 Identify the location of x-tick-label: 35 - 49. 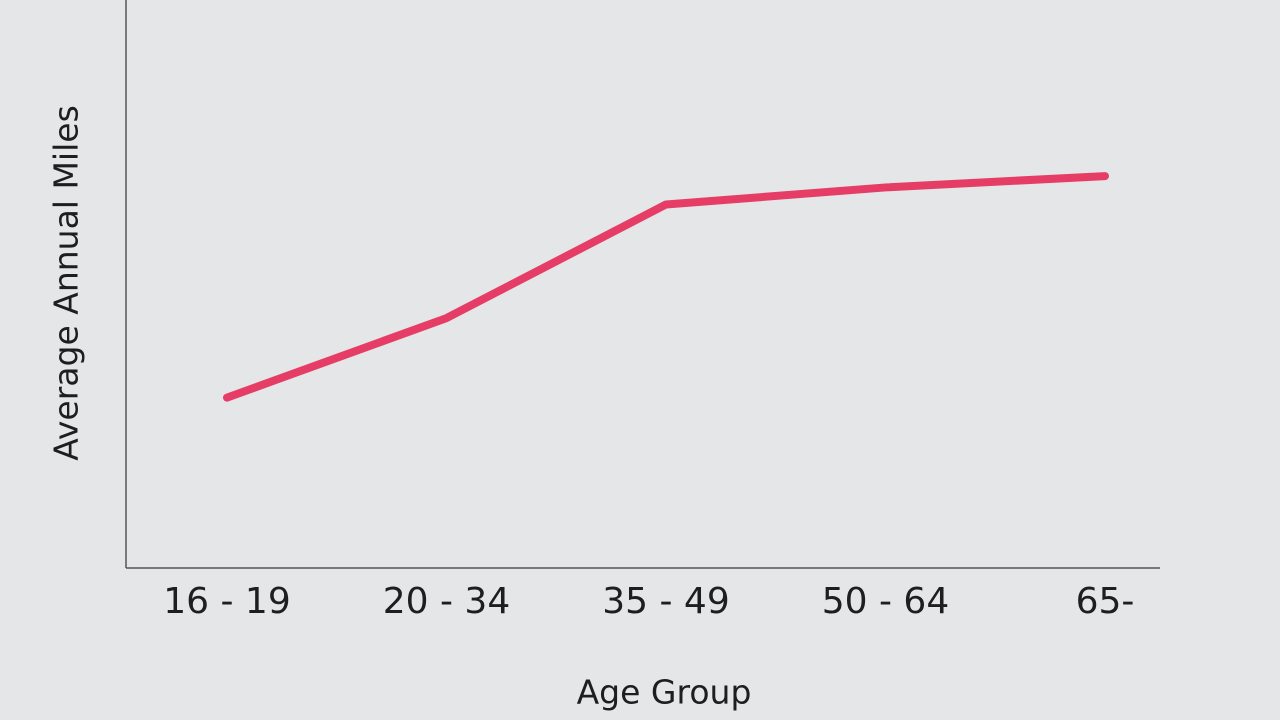
(666, 601).